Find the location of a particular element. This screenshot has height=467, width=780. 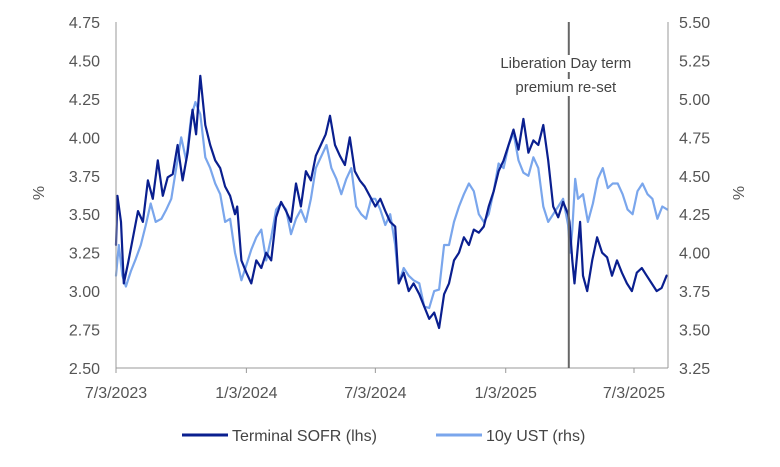

legend: Terminal SOFR (lhs) 10y UST (rhs) is located at coordinates (383, 436).